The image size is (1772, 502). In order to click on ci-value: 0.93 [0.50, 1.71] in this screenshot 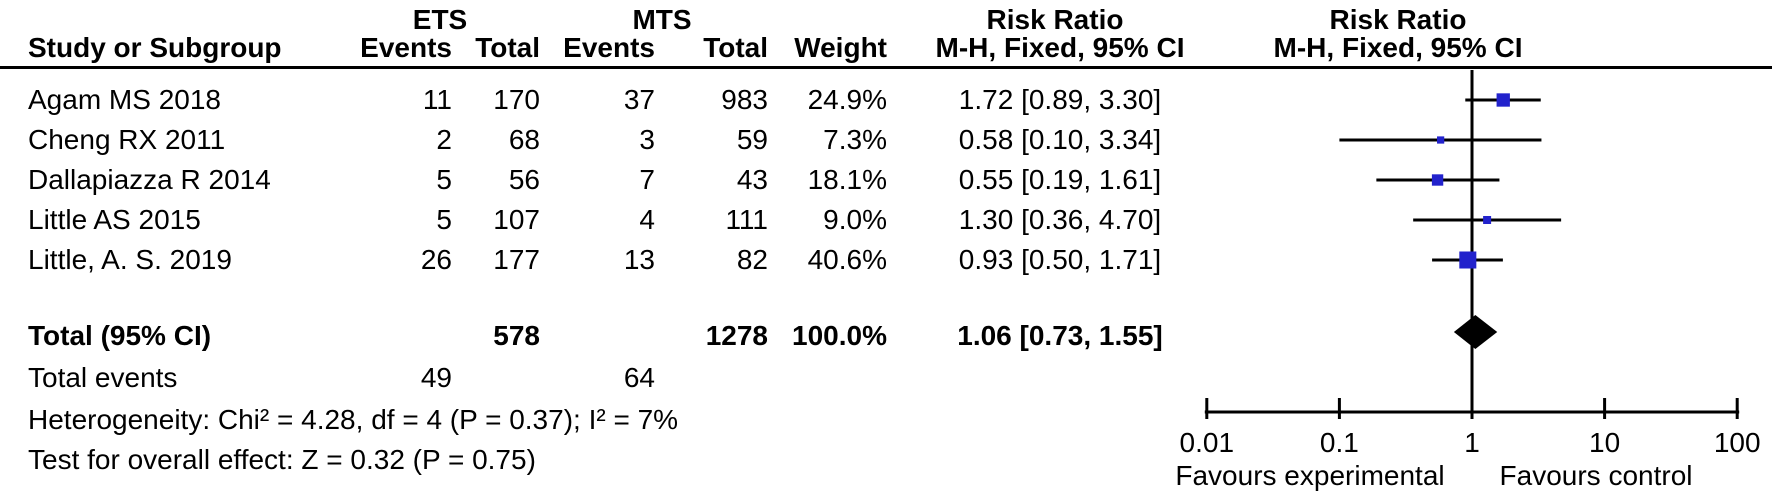, I will do `click(1060, 259)`.